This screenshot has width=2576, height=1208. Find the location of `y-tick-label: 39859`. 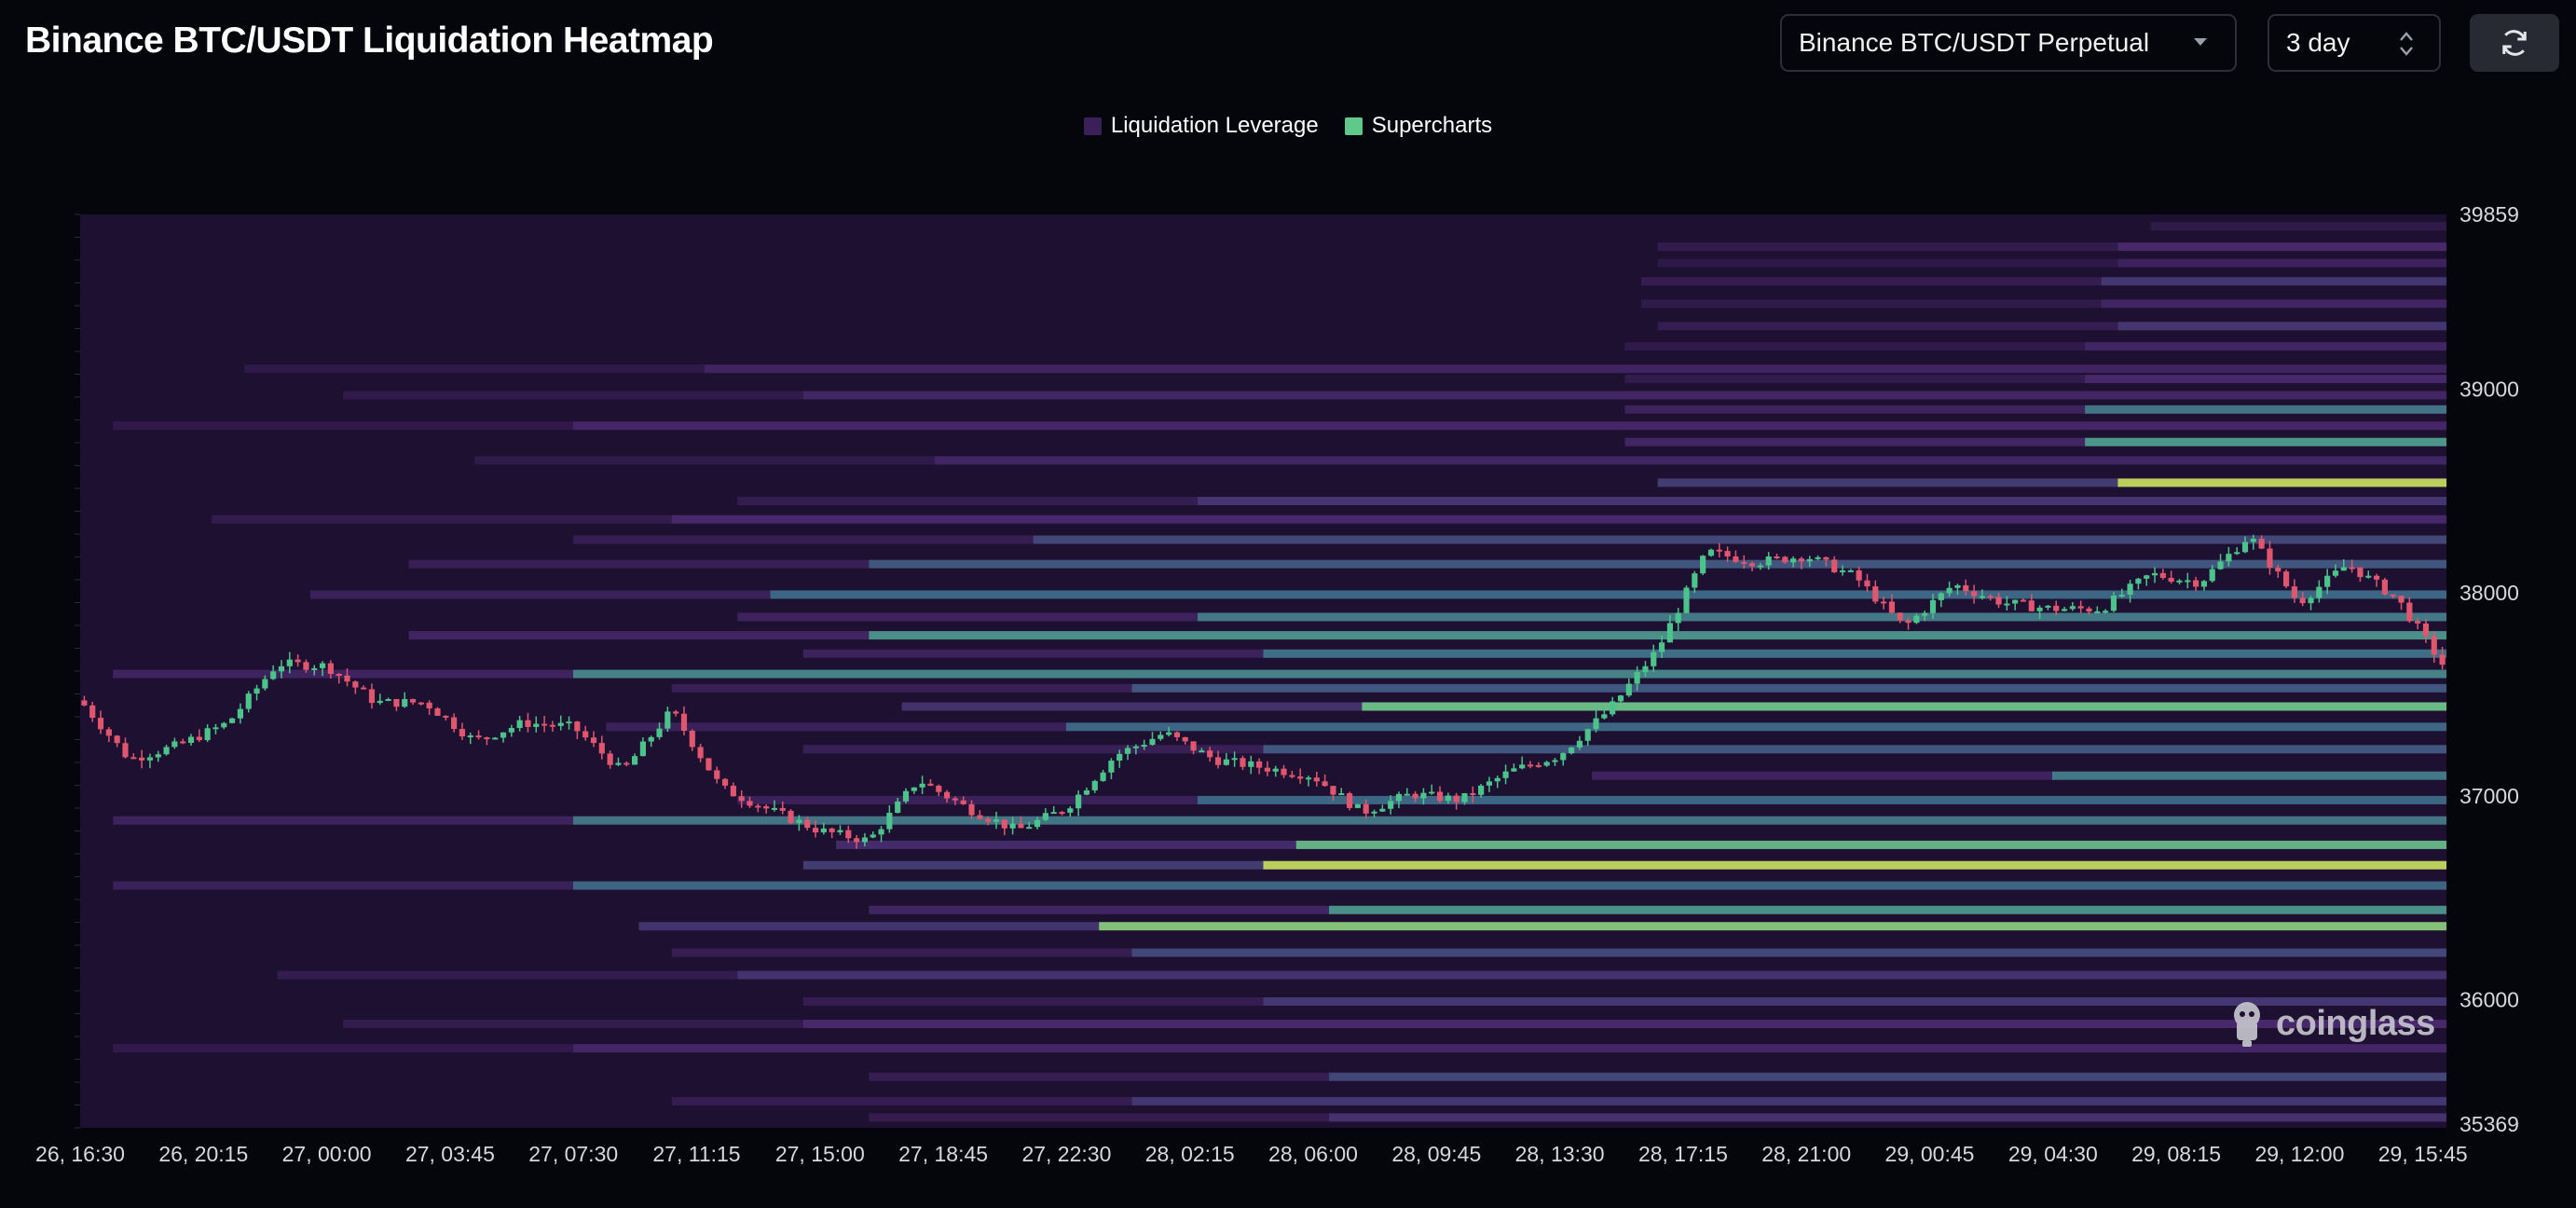

y-tick-label: 39859 is located at coordinates (2489, 214).